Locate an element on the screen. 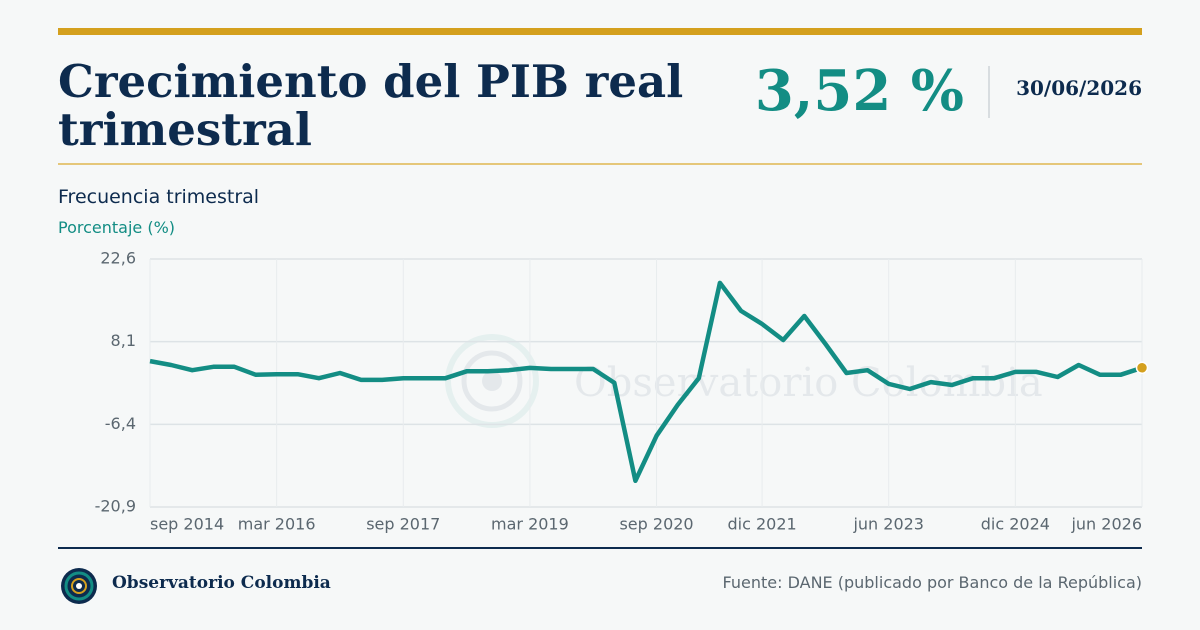  brand: Observatorio Colombia is located at coordinates (221, 583).